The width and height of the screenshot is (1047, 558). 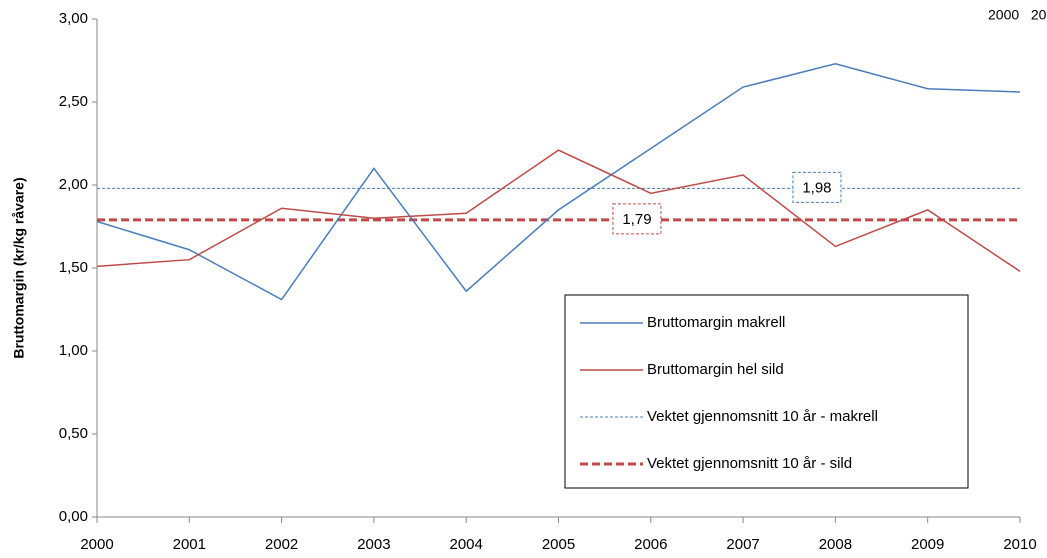 What do you see at coordinates (73, 184) in the screenshot?
I see `y-tick-label: 2,00` at bounding box center [73, 184].